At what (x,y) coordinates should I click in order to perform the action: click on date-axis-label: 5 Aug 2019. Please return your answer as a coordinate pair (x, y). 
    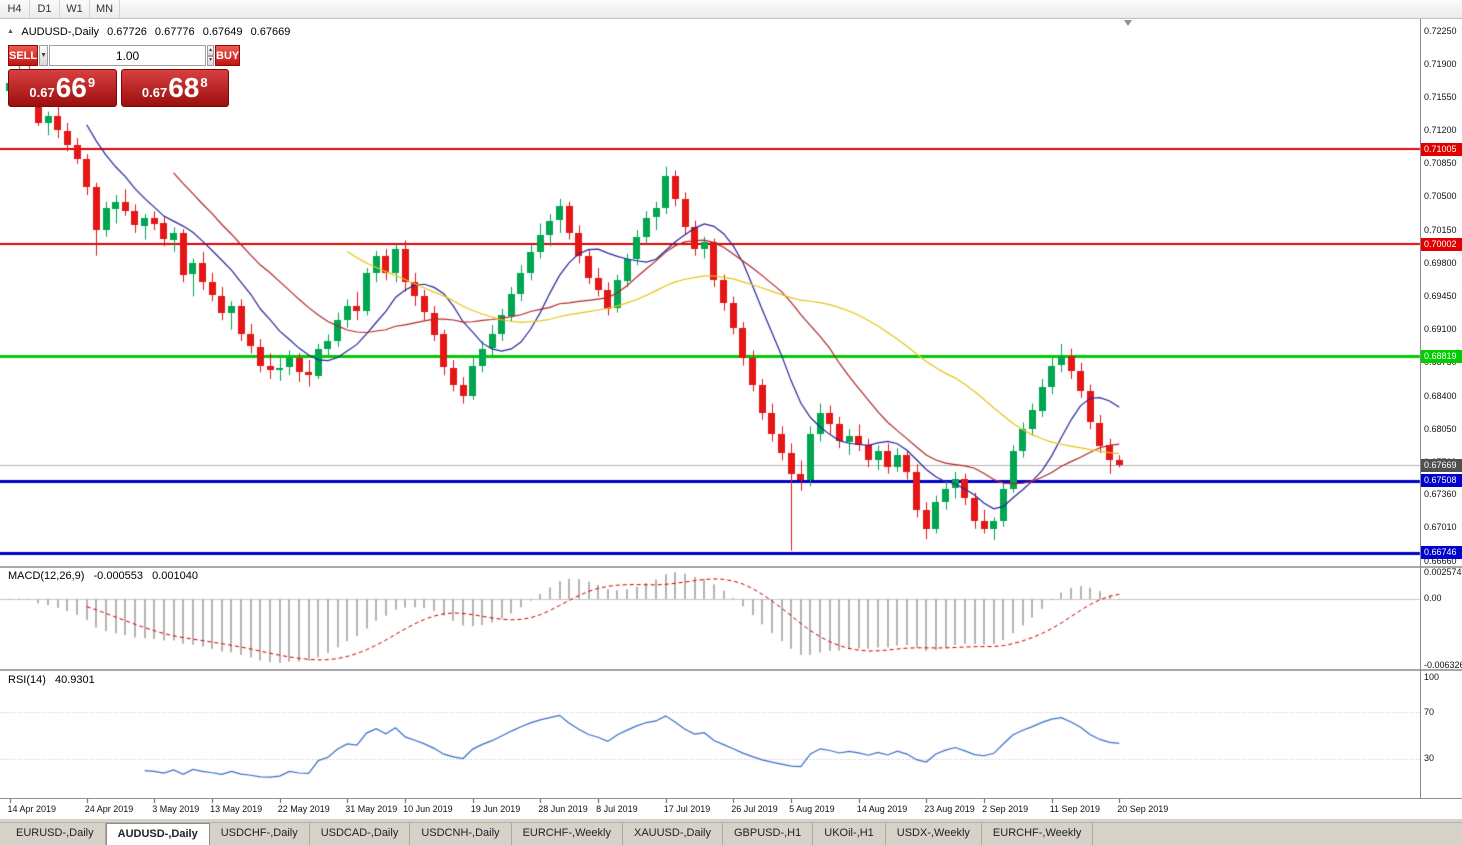
    Looking at the image, I should click on (812, 809).